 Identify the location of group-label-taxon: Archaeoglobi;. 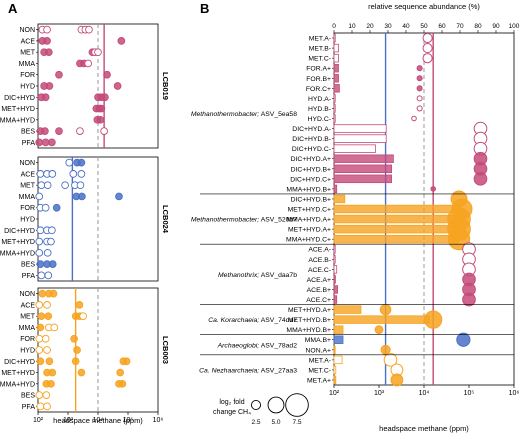
(238, 345).